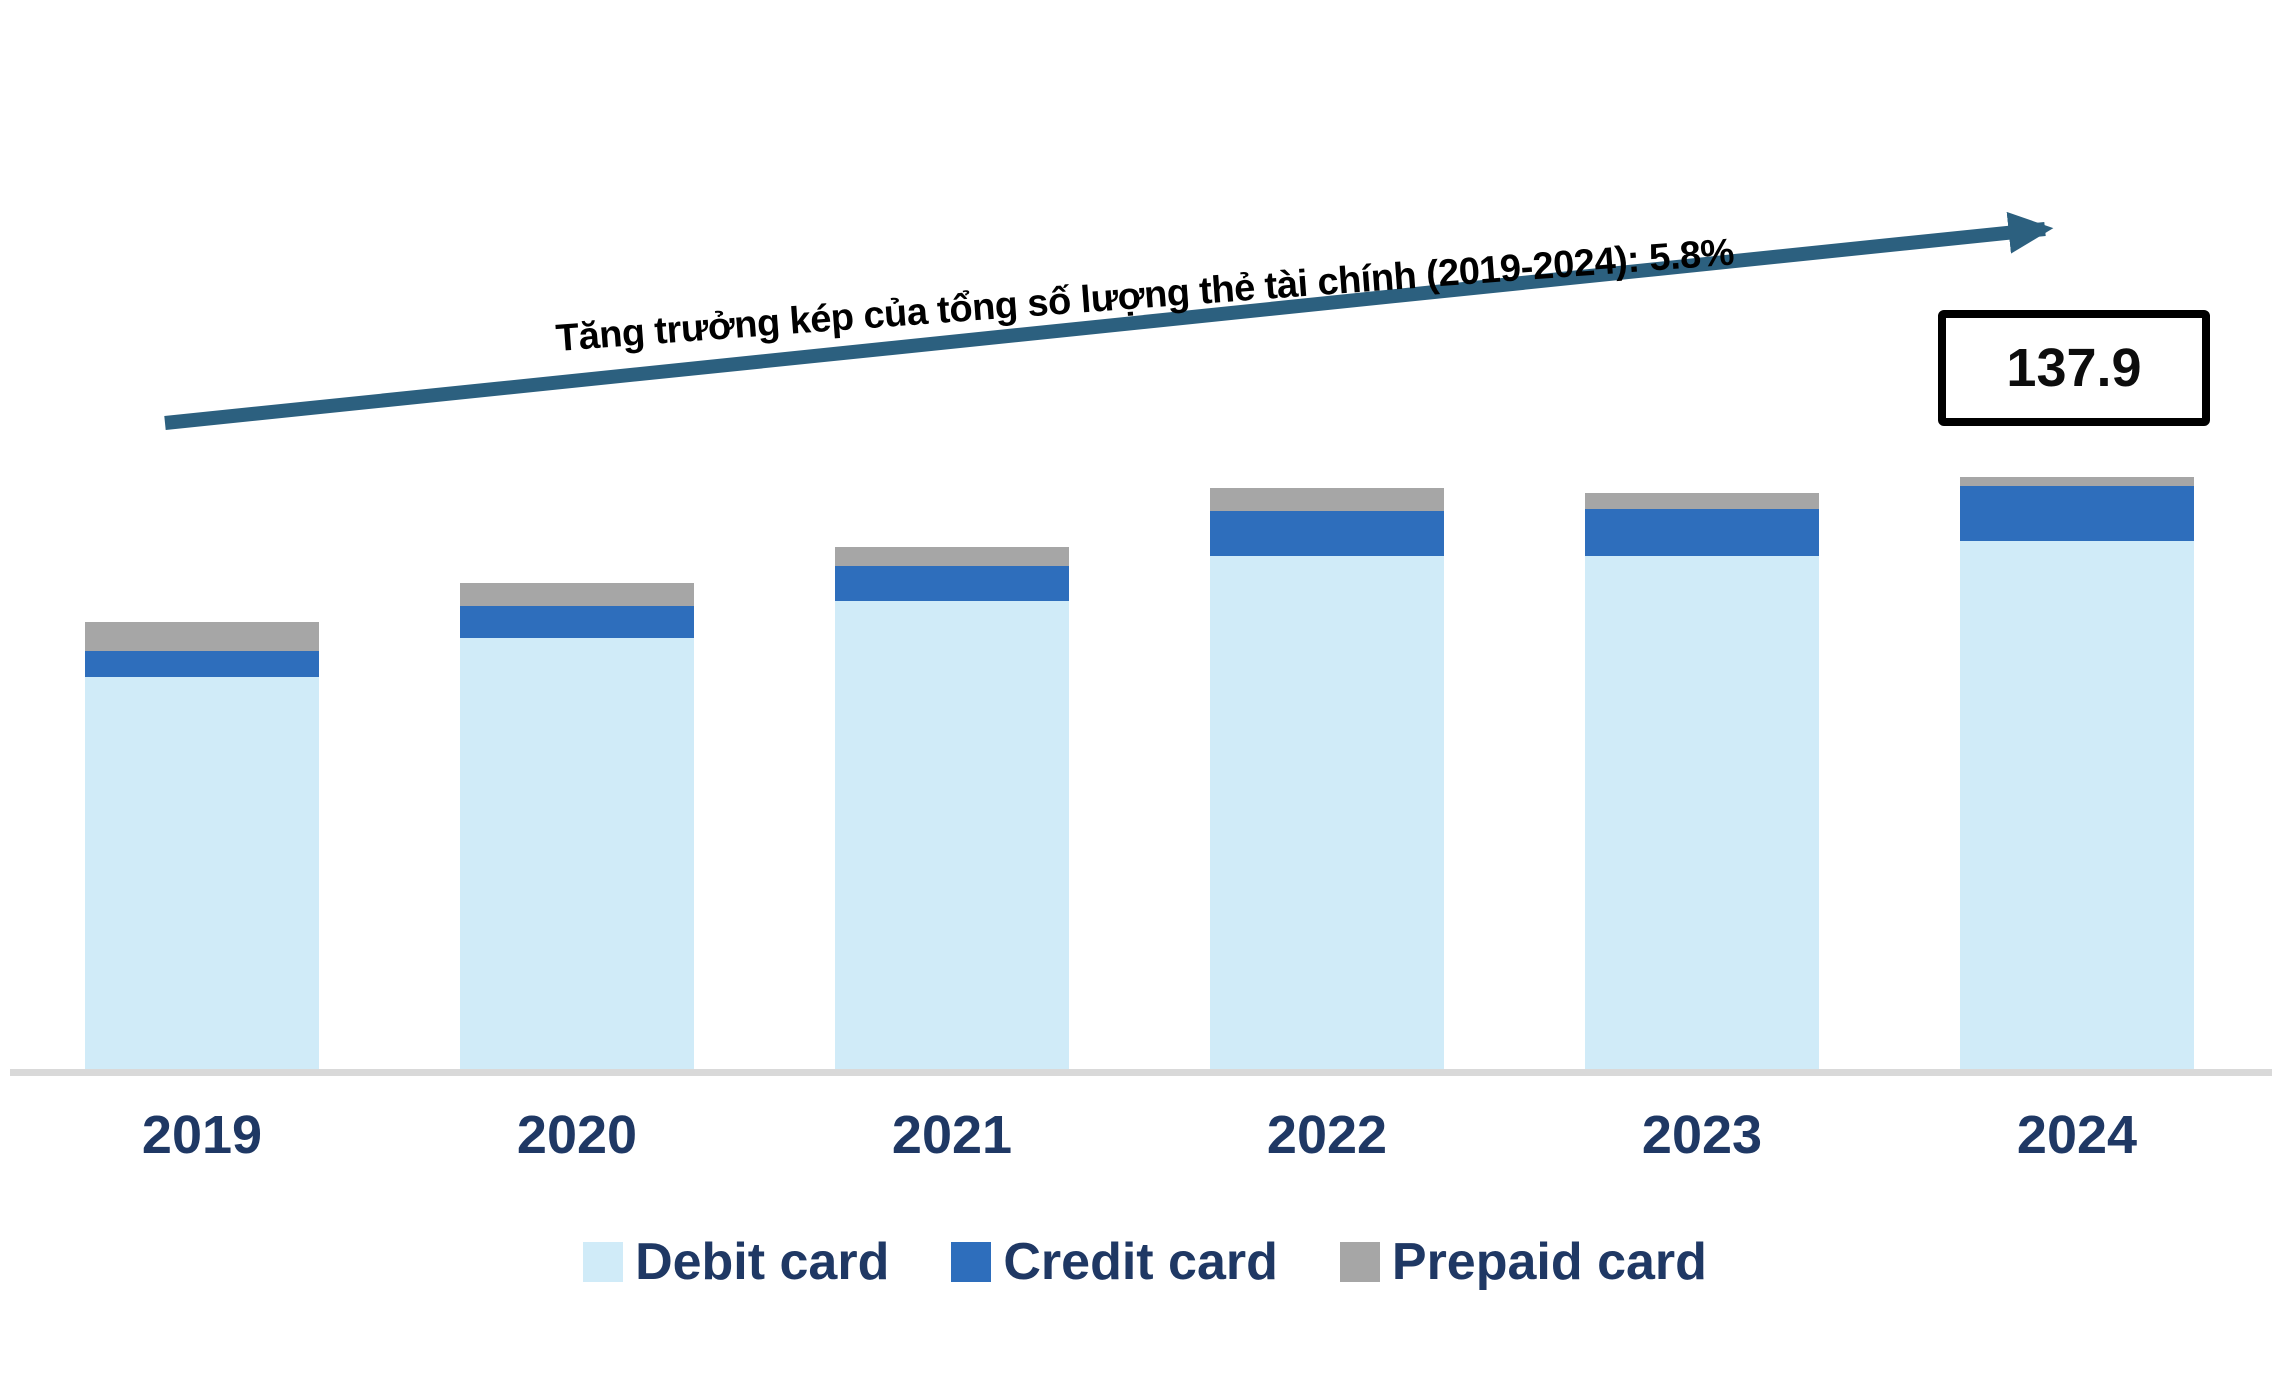  Describe the element at coordinates (577, 622) in the screenshot. I see `bar-2020-segment-credit-card` at that location.